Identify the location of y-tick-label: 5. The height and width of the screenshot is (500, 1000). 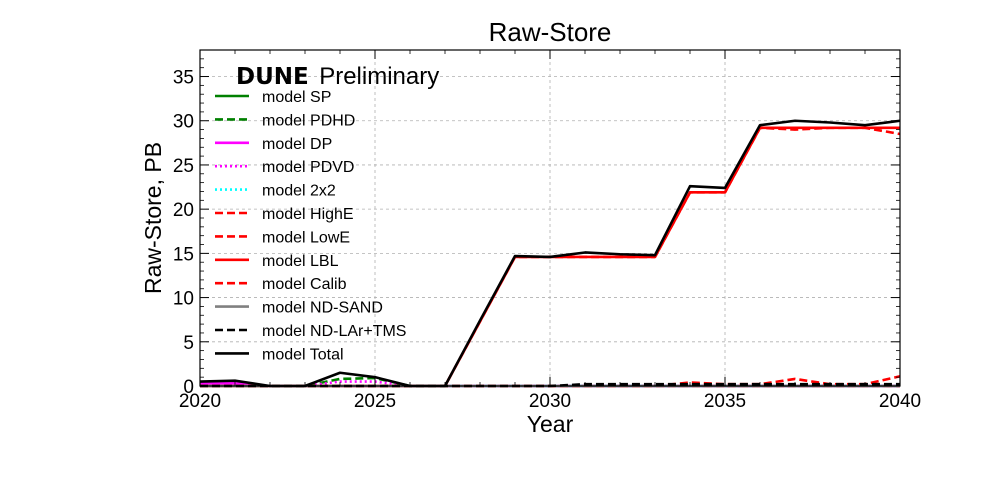
(188, 343).